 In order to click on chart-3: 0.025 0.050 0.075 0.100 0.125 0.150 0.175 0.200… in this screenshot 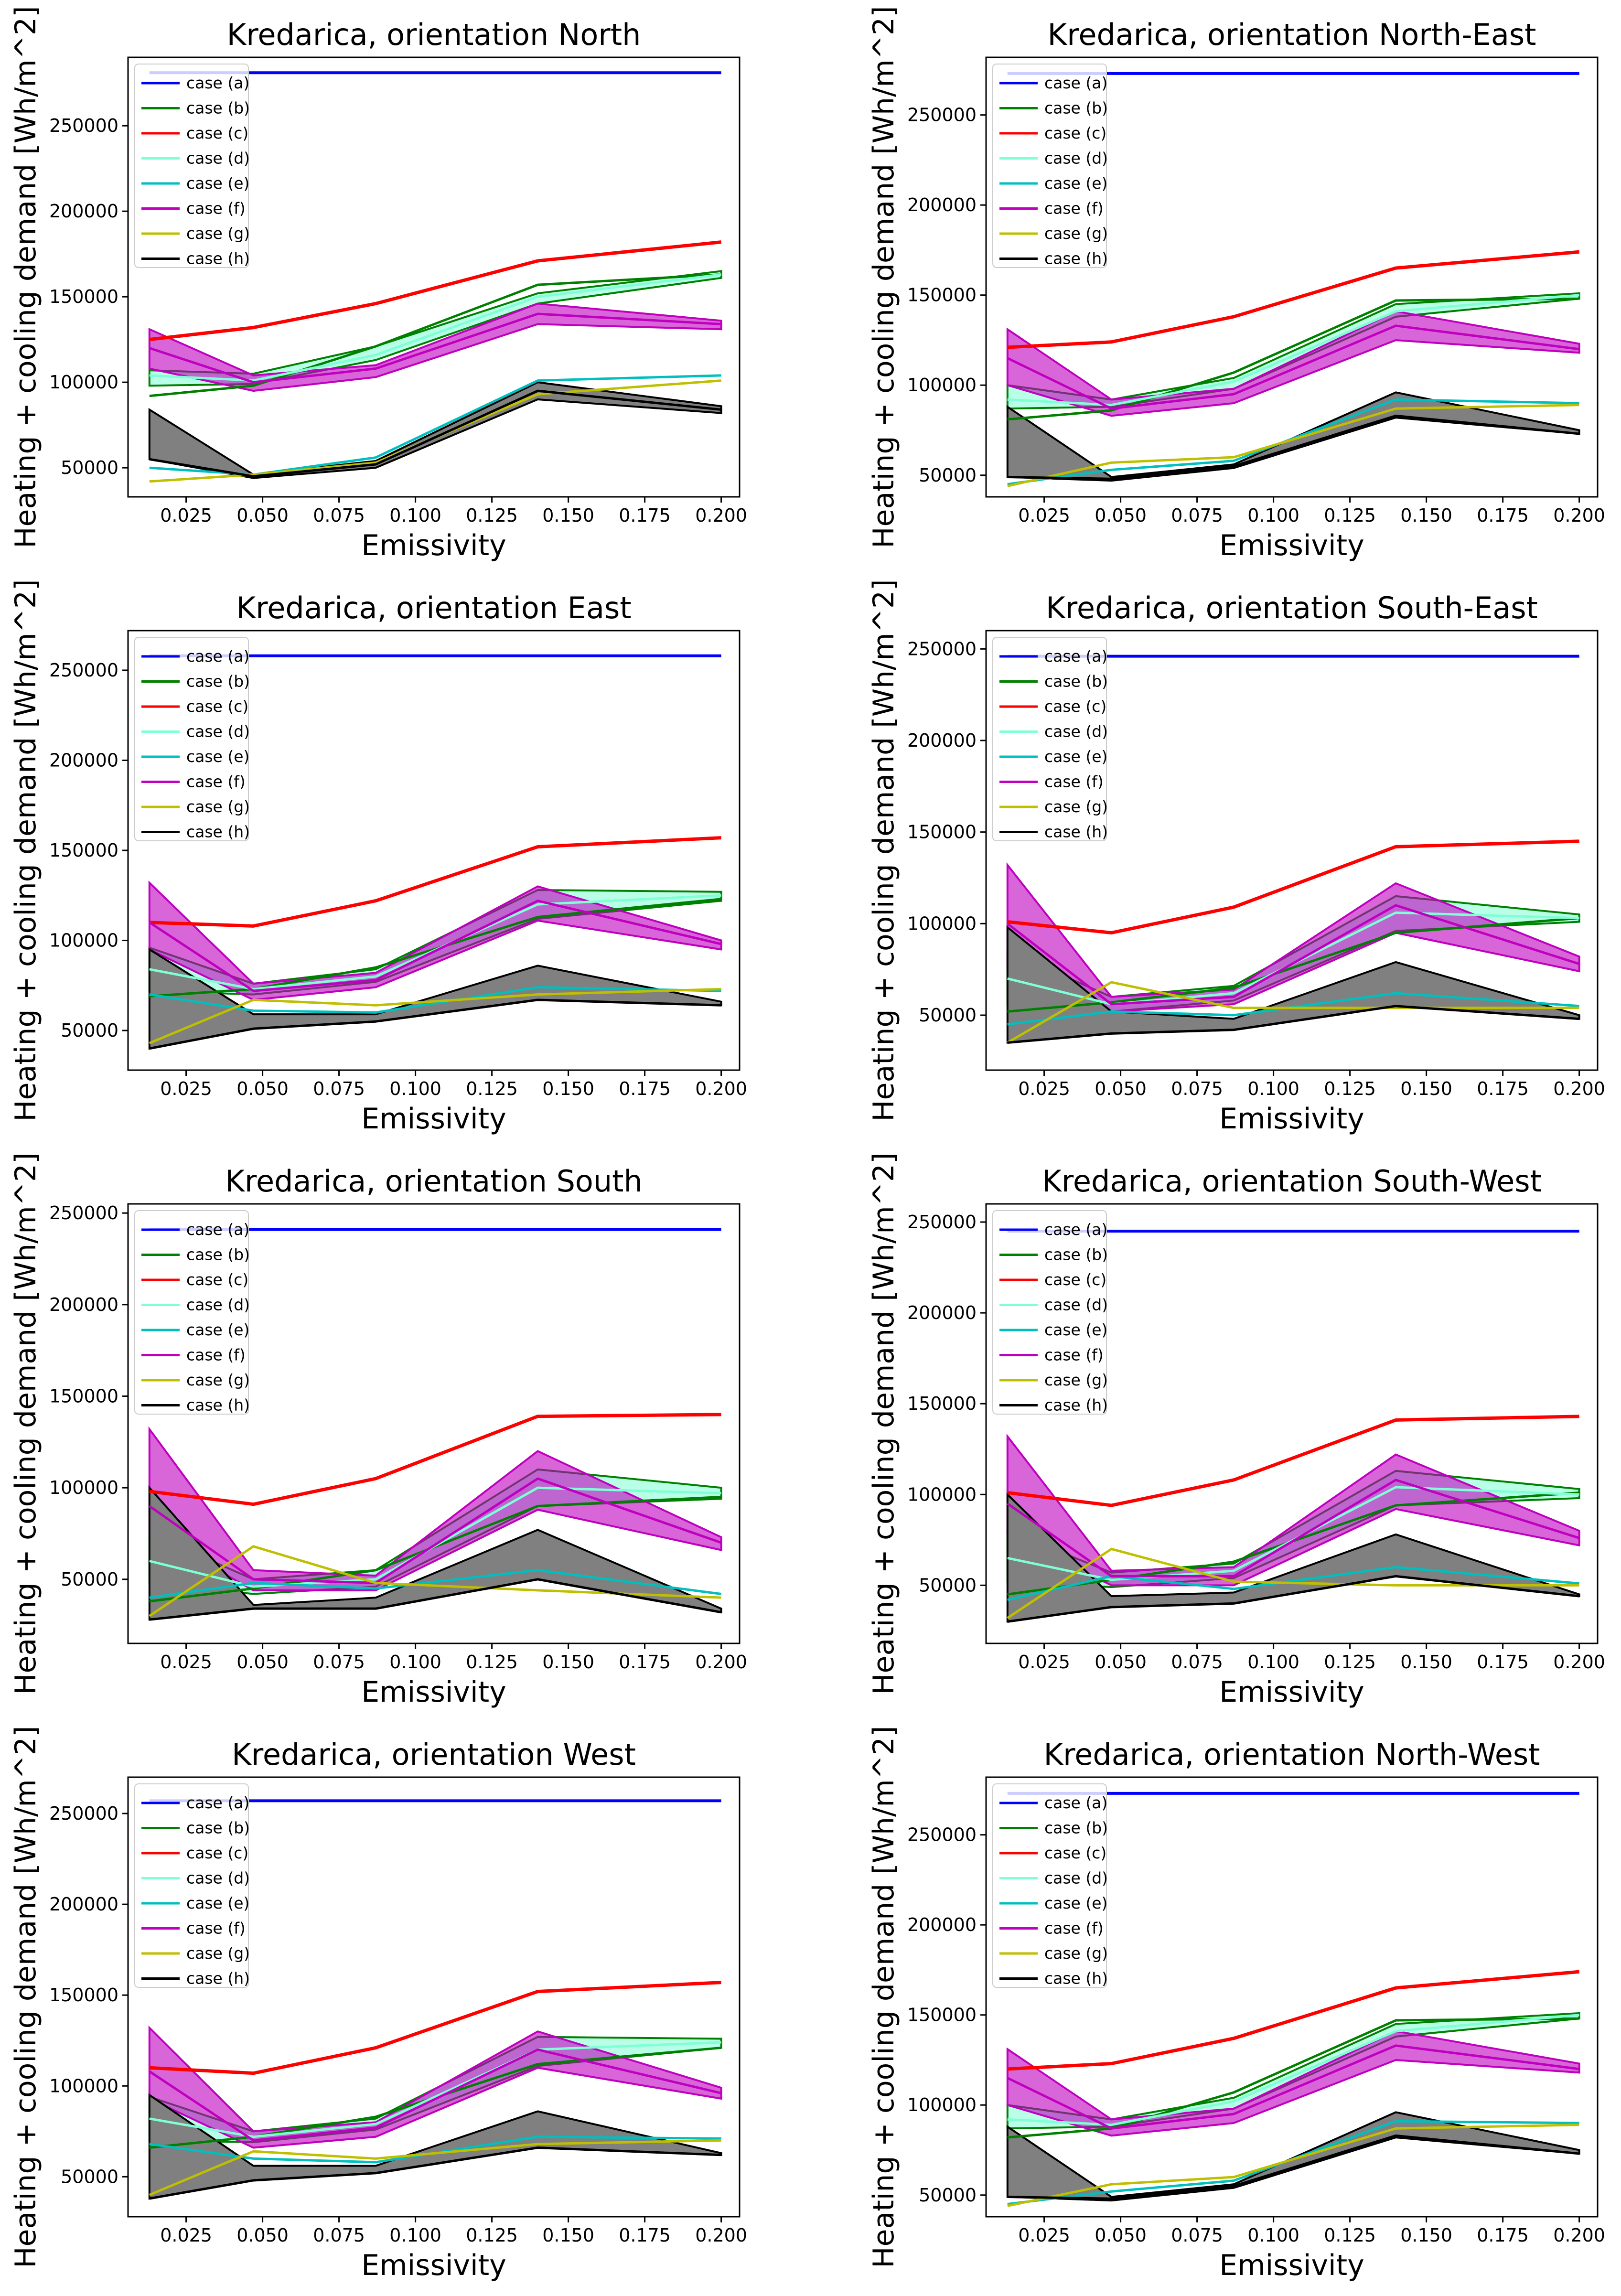, I will do `click(378, 858)`.